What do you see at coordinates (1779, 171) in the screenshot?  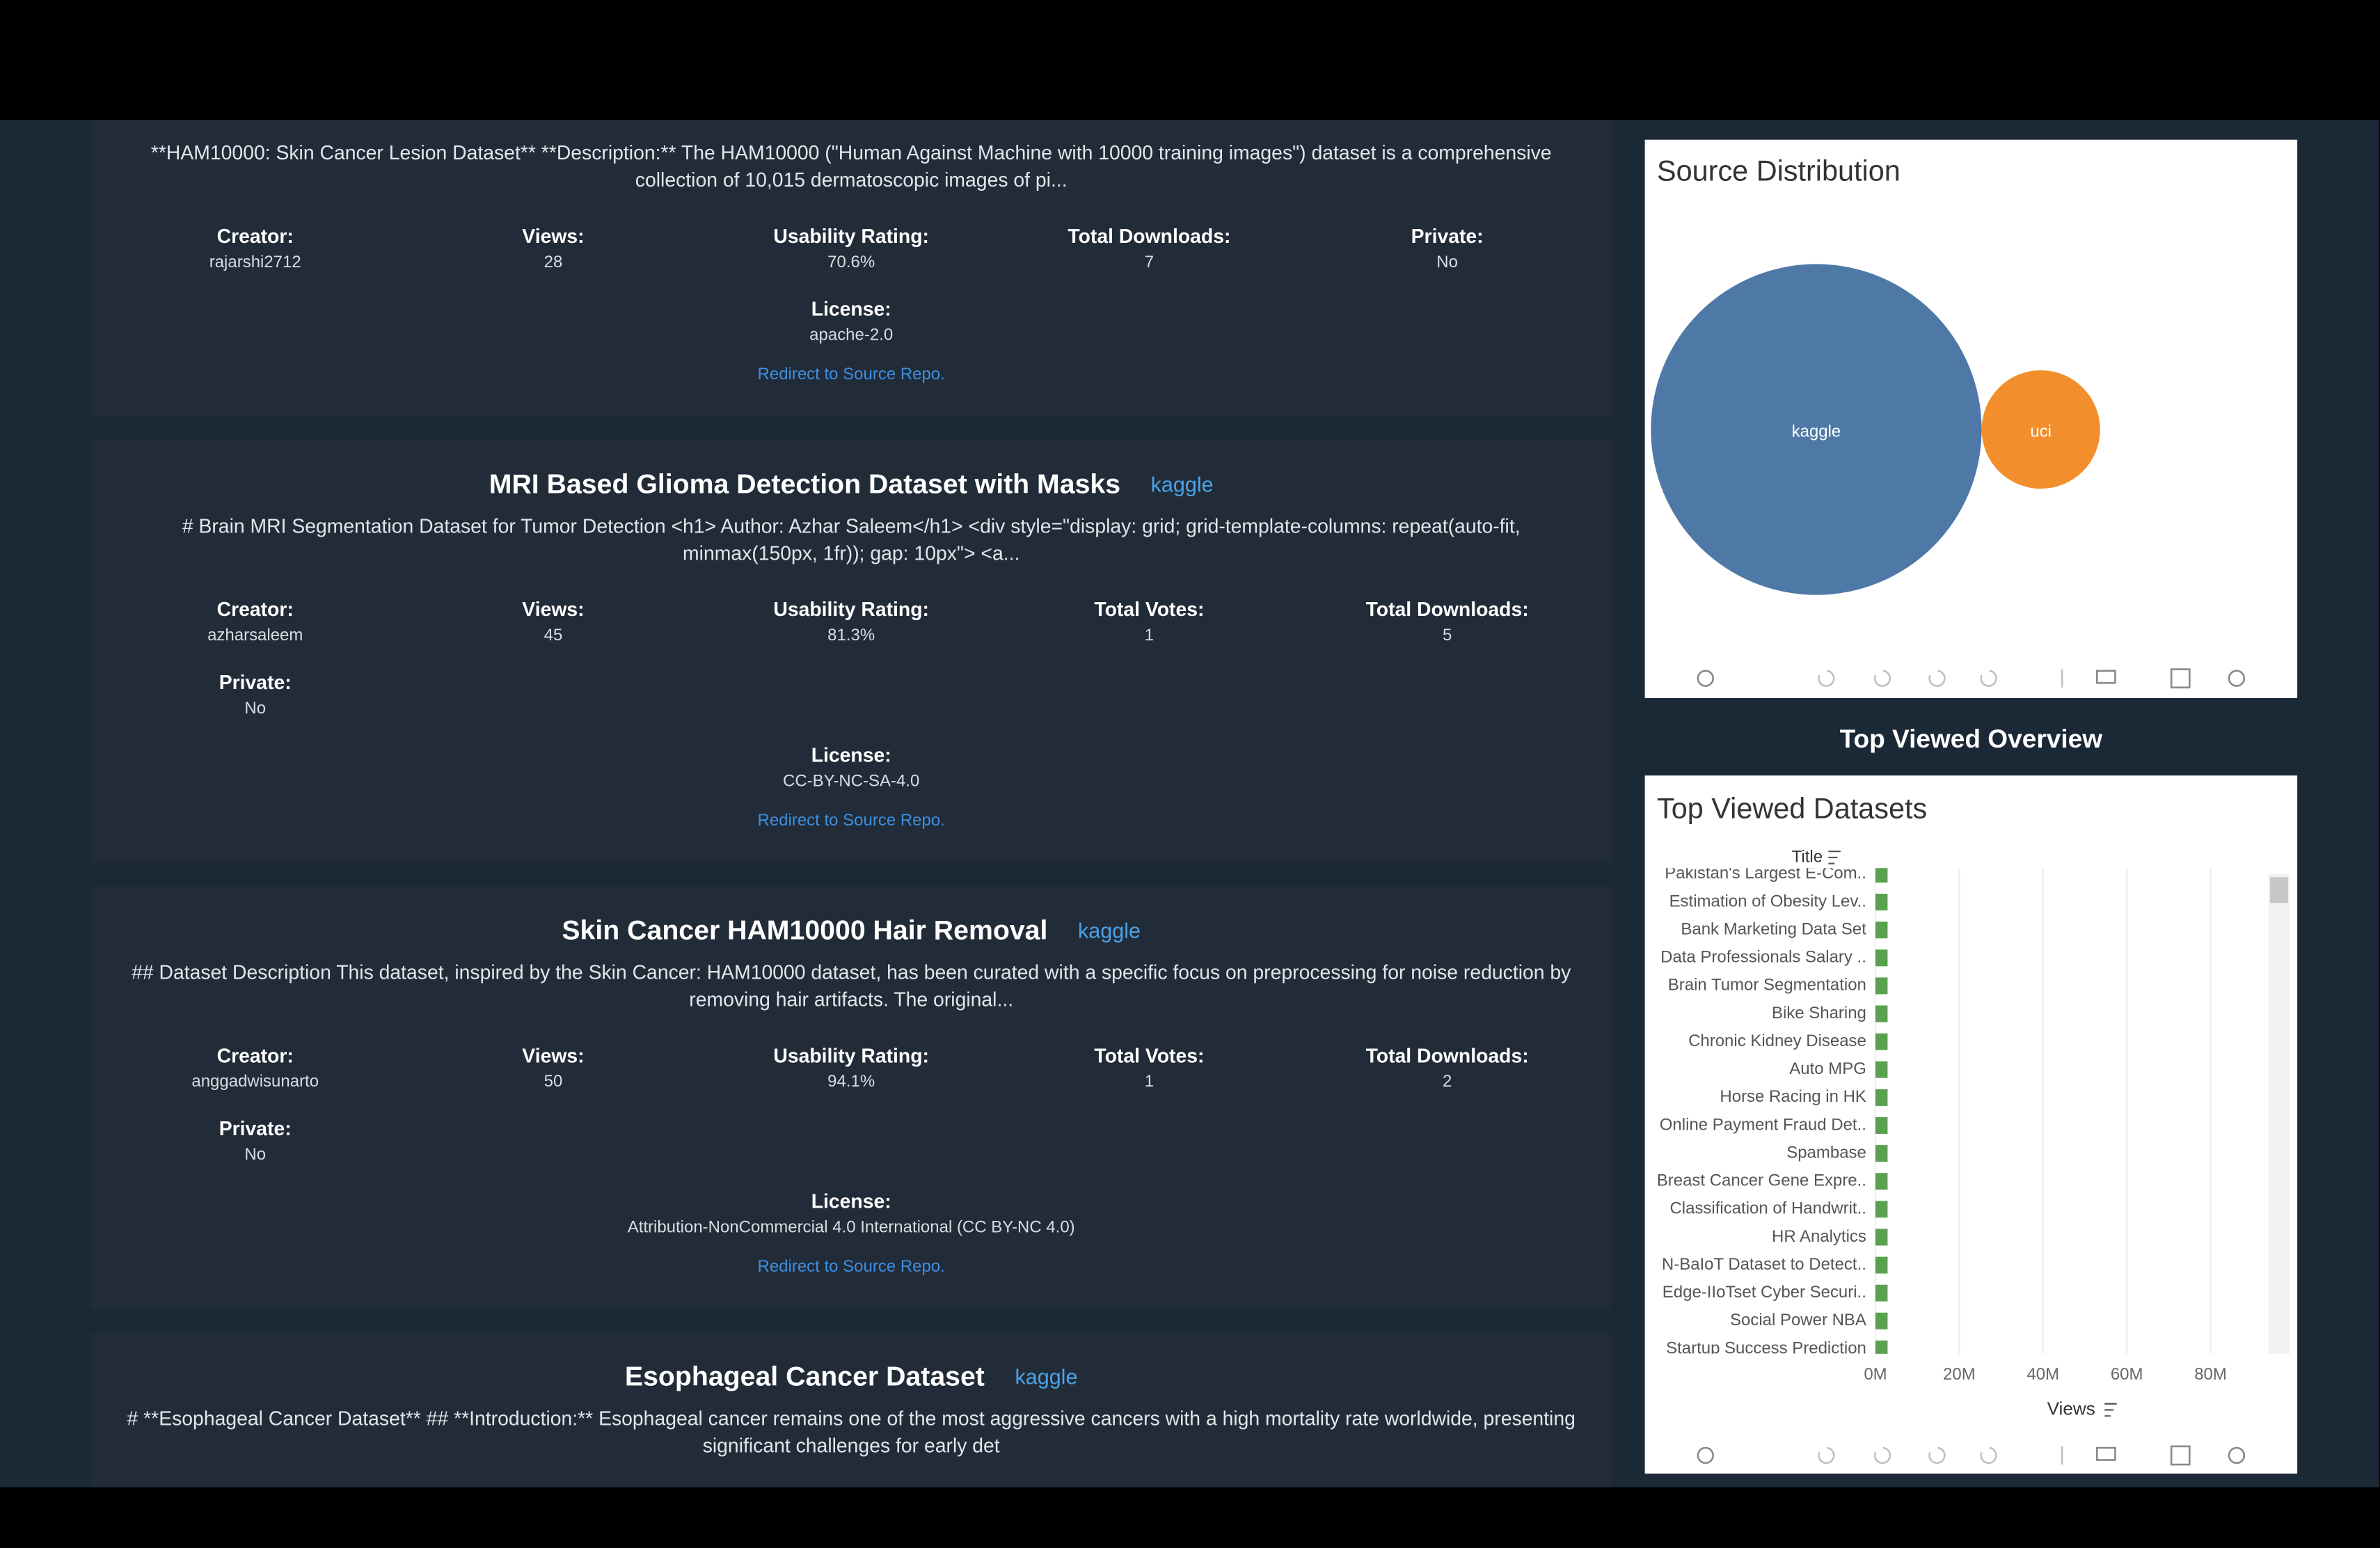 I see `chart-title: Source Distribution` at bounding box center [1779, 171].